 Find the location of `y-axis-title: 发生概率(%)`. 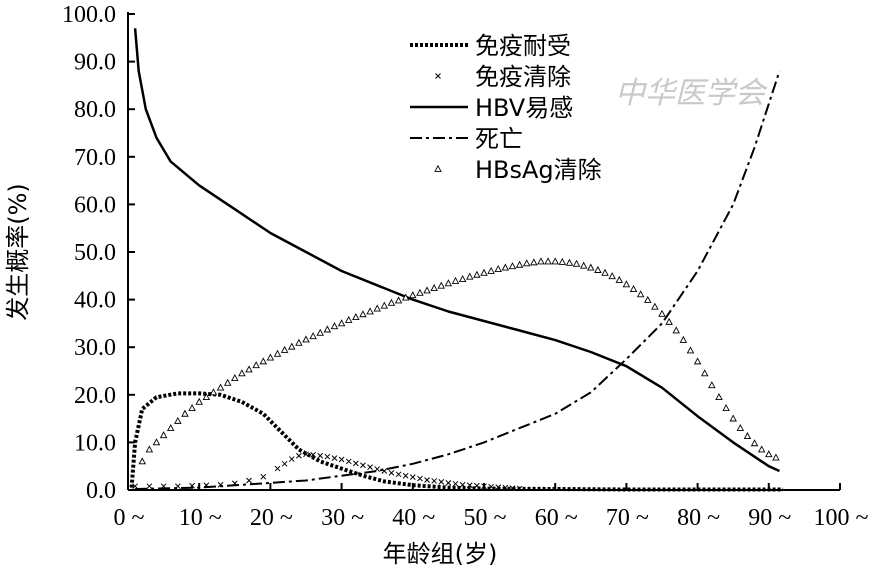

y-axis-title: 发生概率(%) is located at coordinates (18, 252).